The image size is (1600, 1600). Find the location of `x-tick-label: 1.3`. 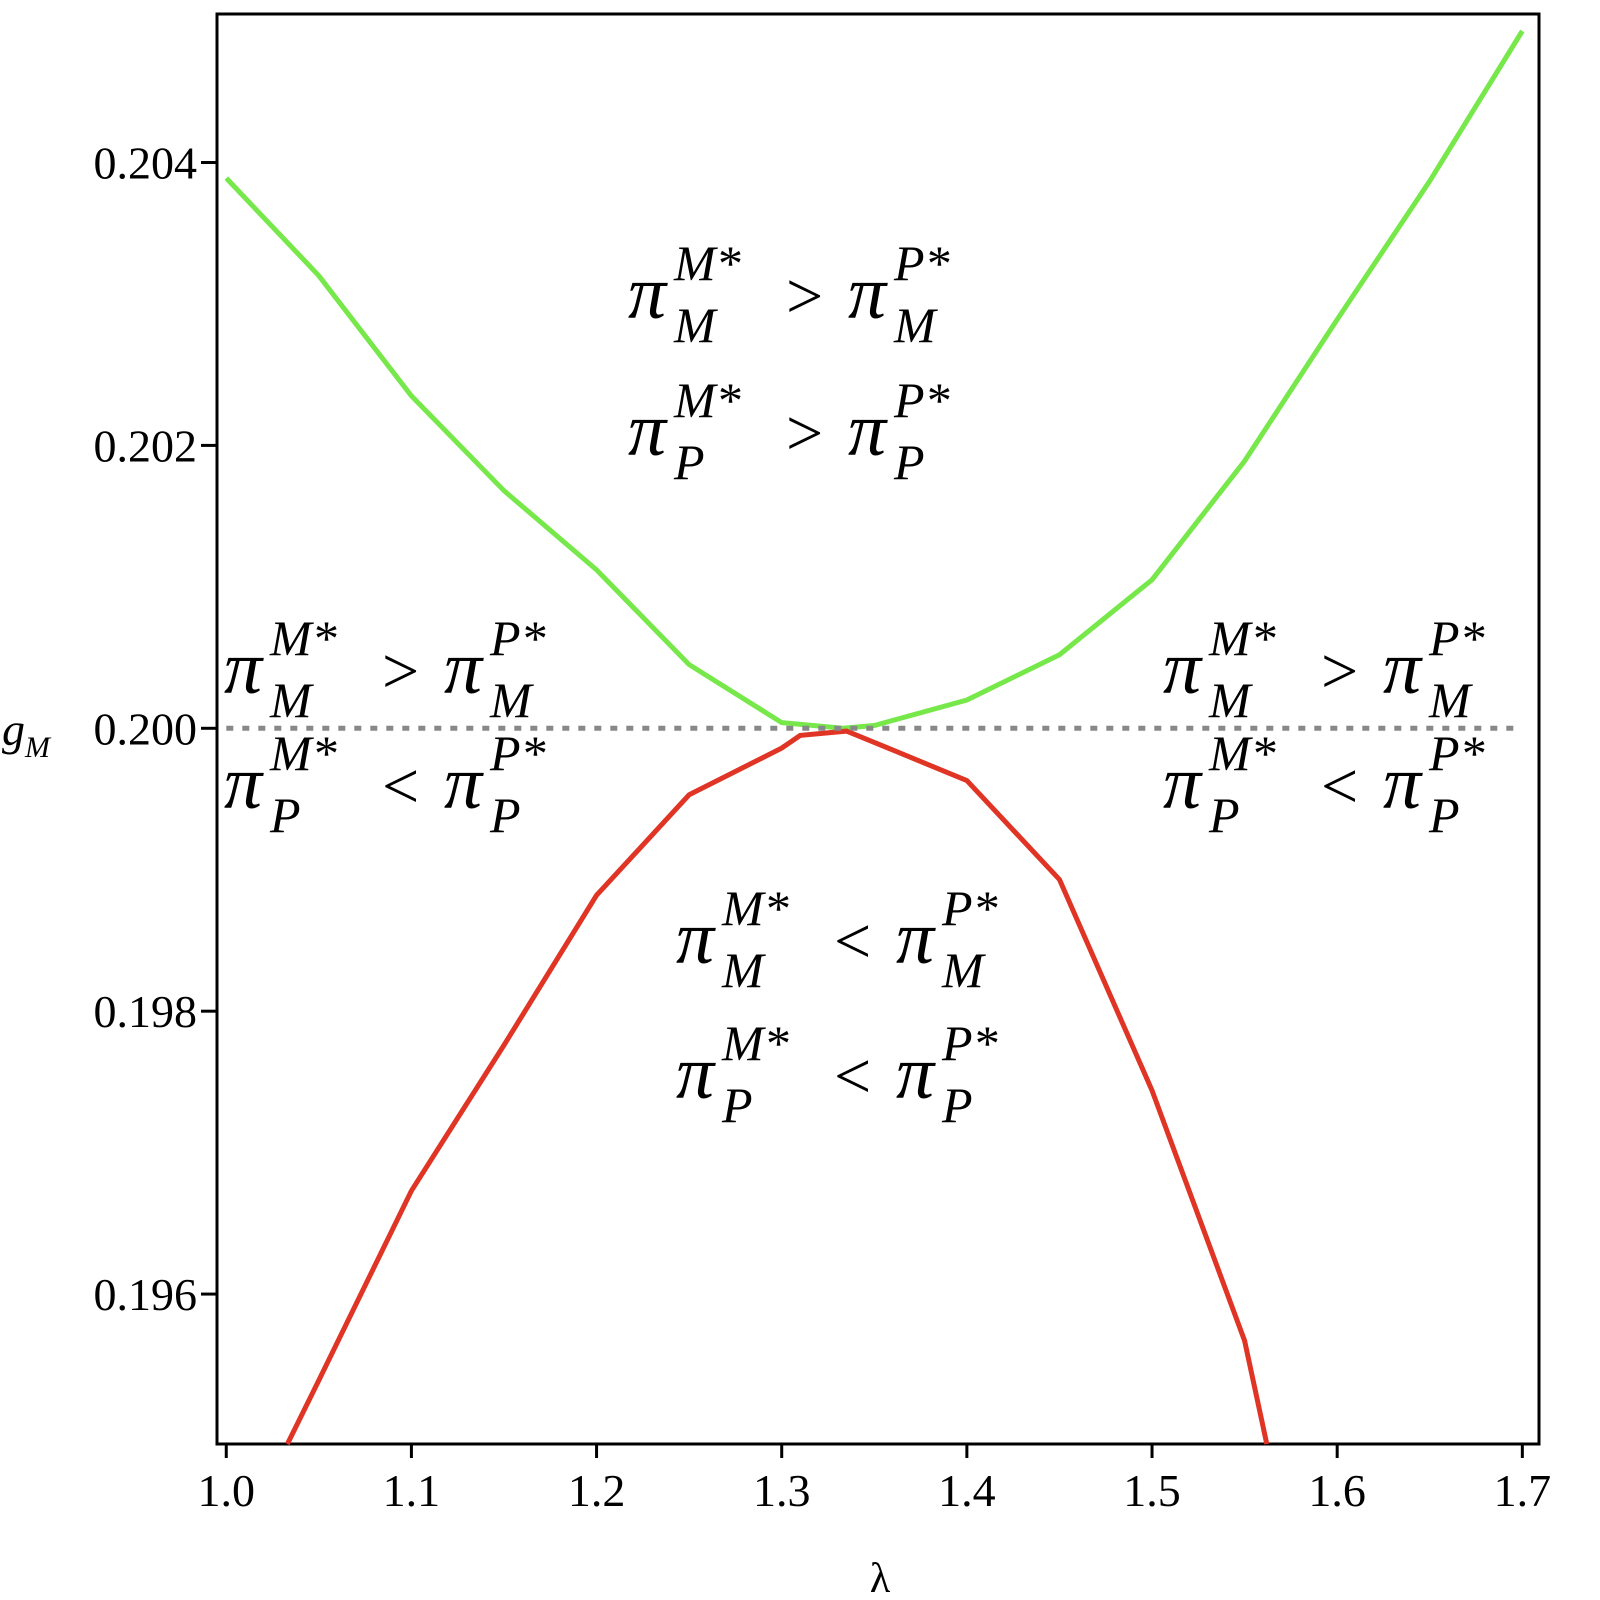

x-tick-label: 1.3 is located at coordinates (782, 1490).